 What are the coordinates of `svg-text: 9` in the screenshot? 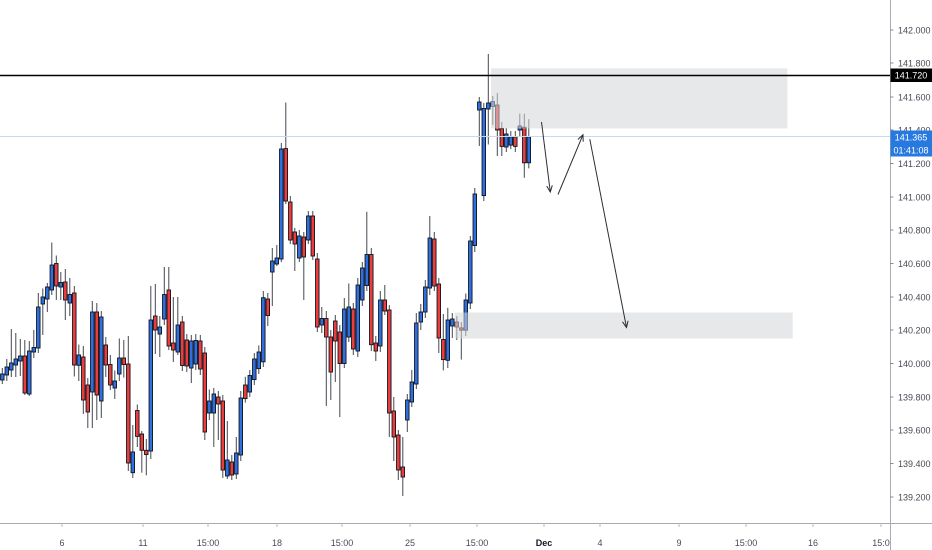 It's located at (678, 543).